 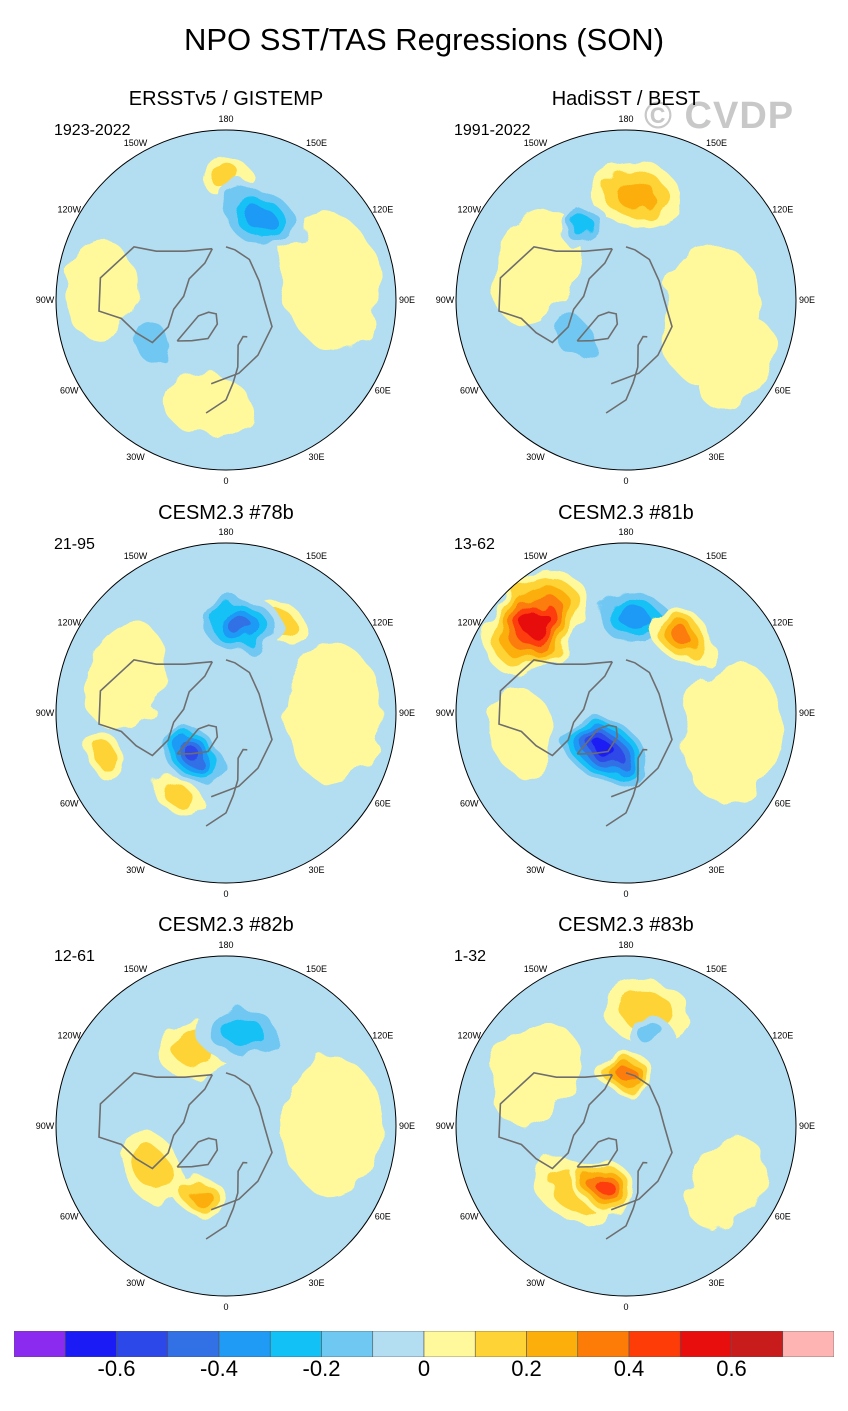 What do you see at coordinates (782, 623) in the screenshot?
I see `panel-4-lon-label-3: 120E` at bounding box center [782, 623].